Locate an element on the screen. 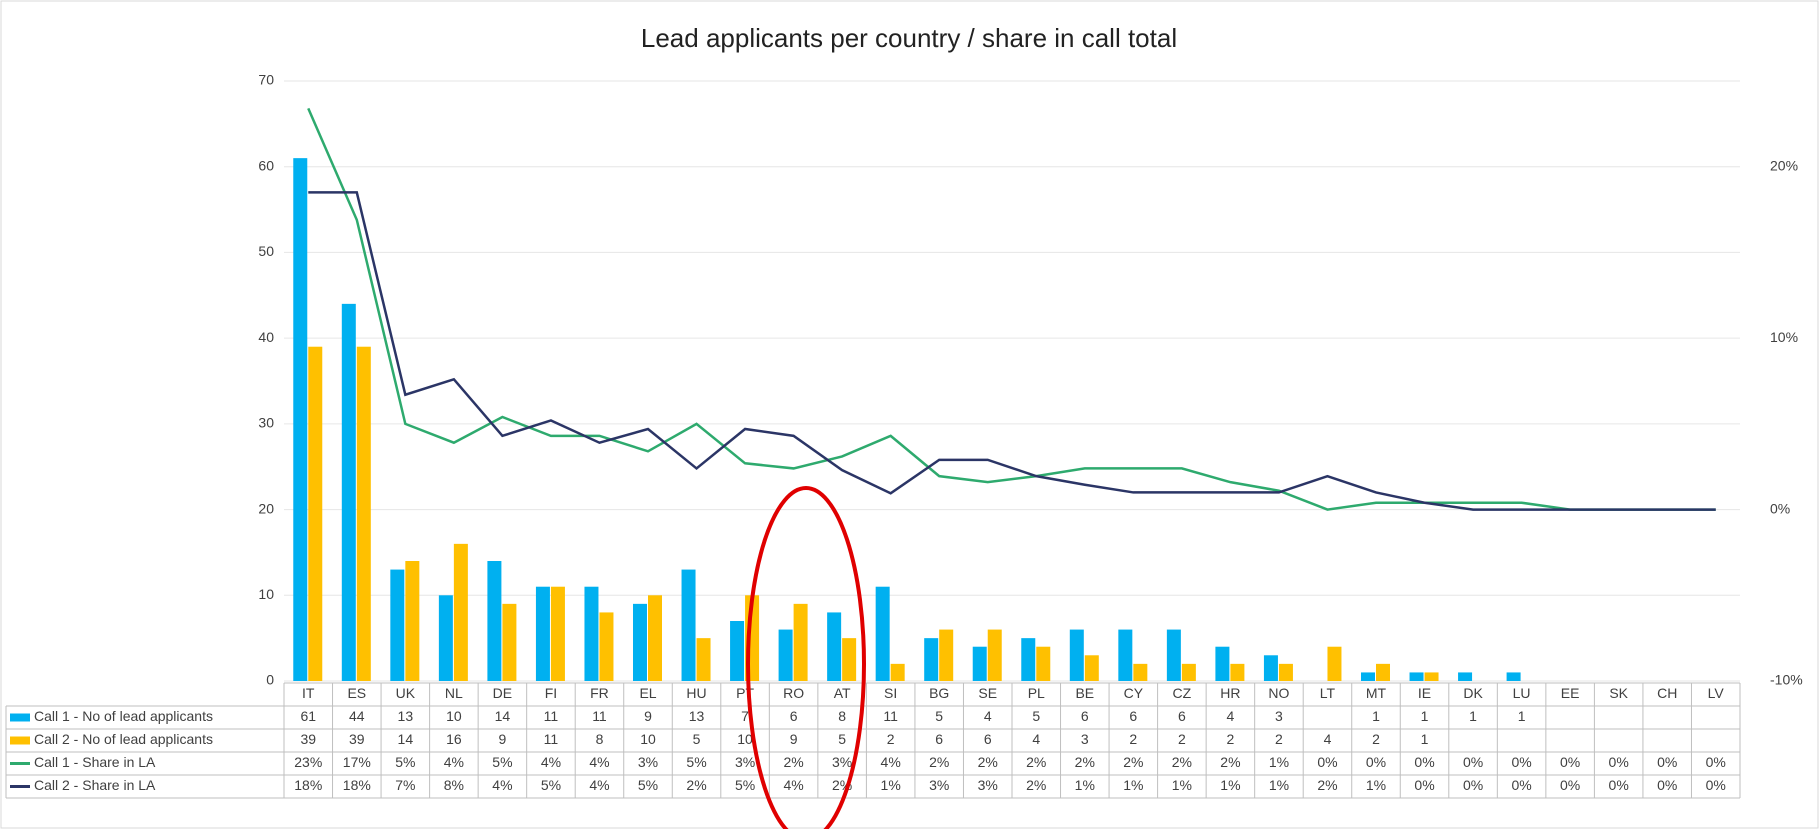  x-tick-label: NL is located at coordinates (454, 693).